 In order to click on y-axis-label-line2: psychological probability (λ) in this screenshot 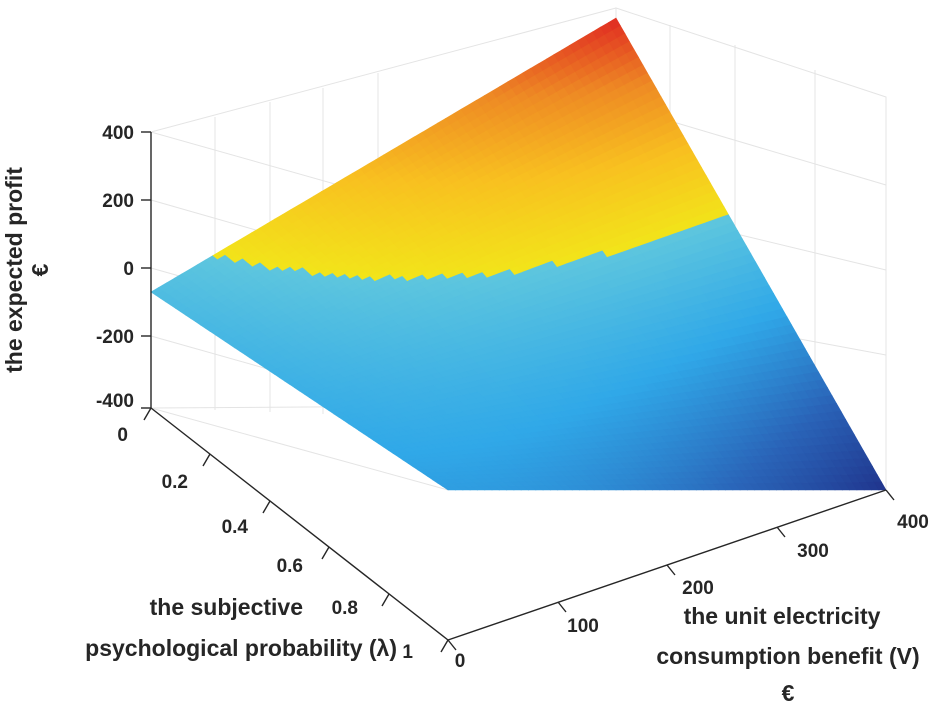, I will do `click(241, 648)`.